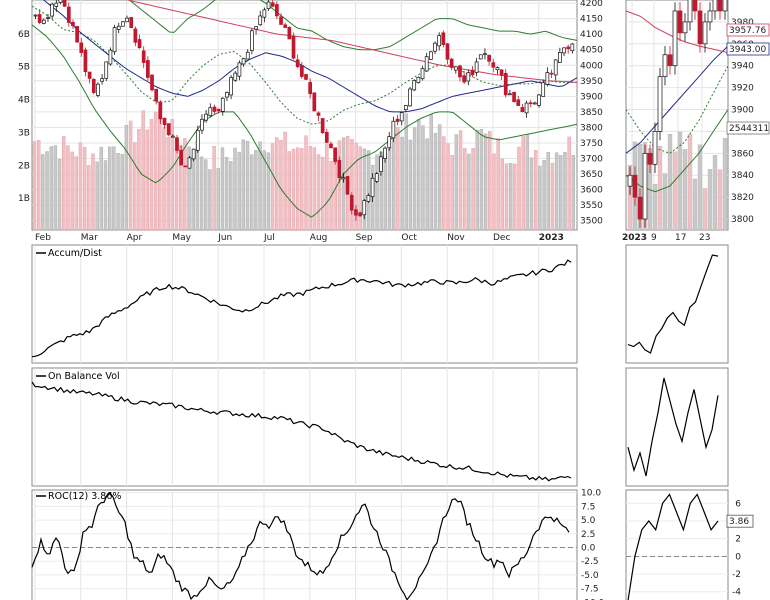 The height and width of the screenshot is (600, 770). Describe the element at coordinates (742, 198) in the screenshot. I see `zoom-price-tick-label: 3820` at that location.